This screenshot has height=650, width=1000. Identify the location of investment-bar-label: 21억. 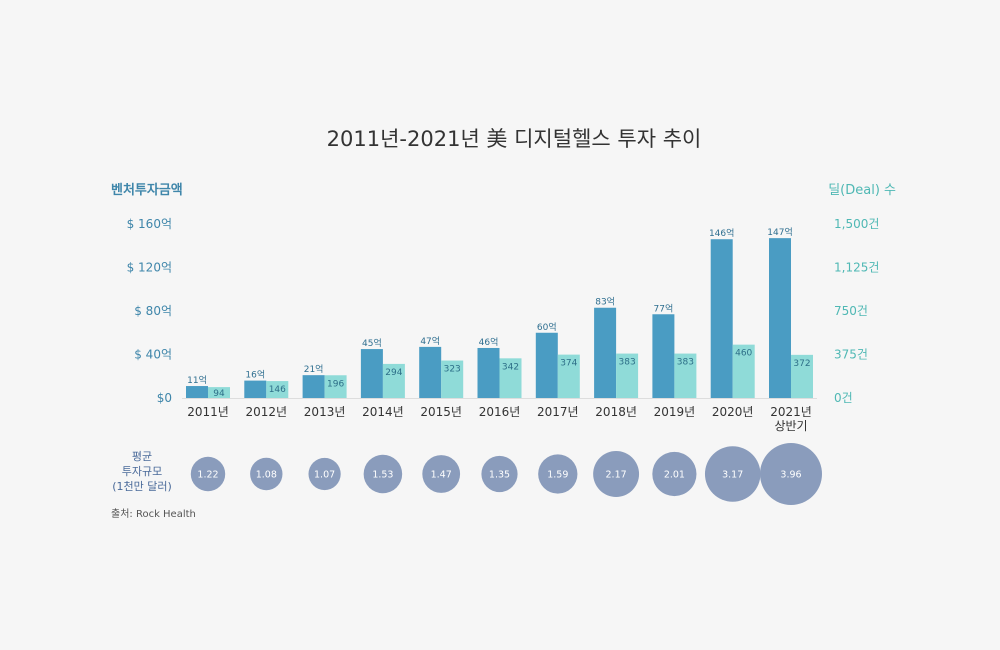
(314, 369).